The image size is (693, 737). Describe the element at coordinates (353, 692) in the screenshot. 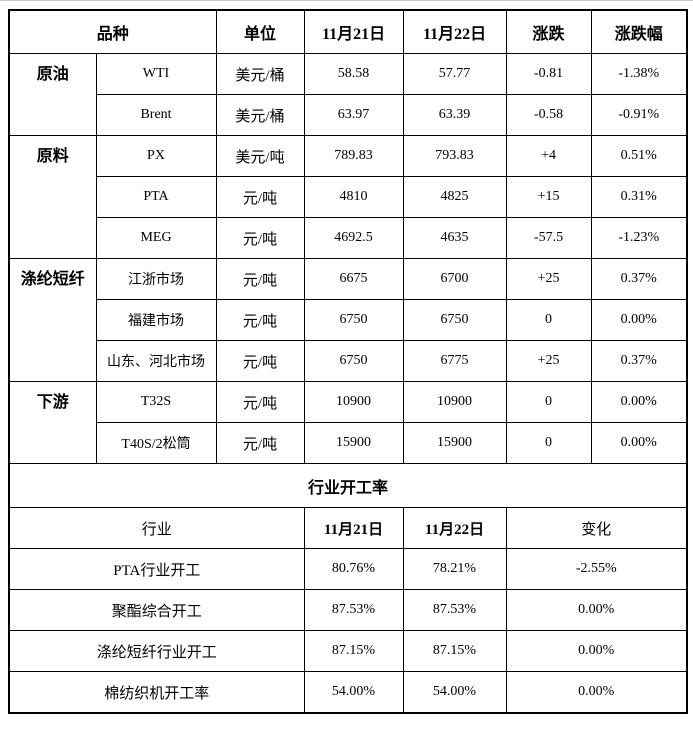

I see `rate-day1-cell: 54.00%` at that location.